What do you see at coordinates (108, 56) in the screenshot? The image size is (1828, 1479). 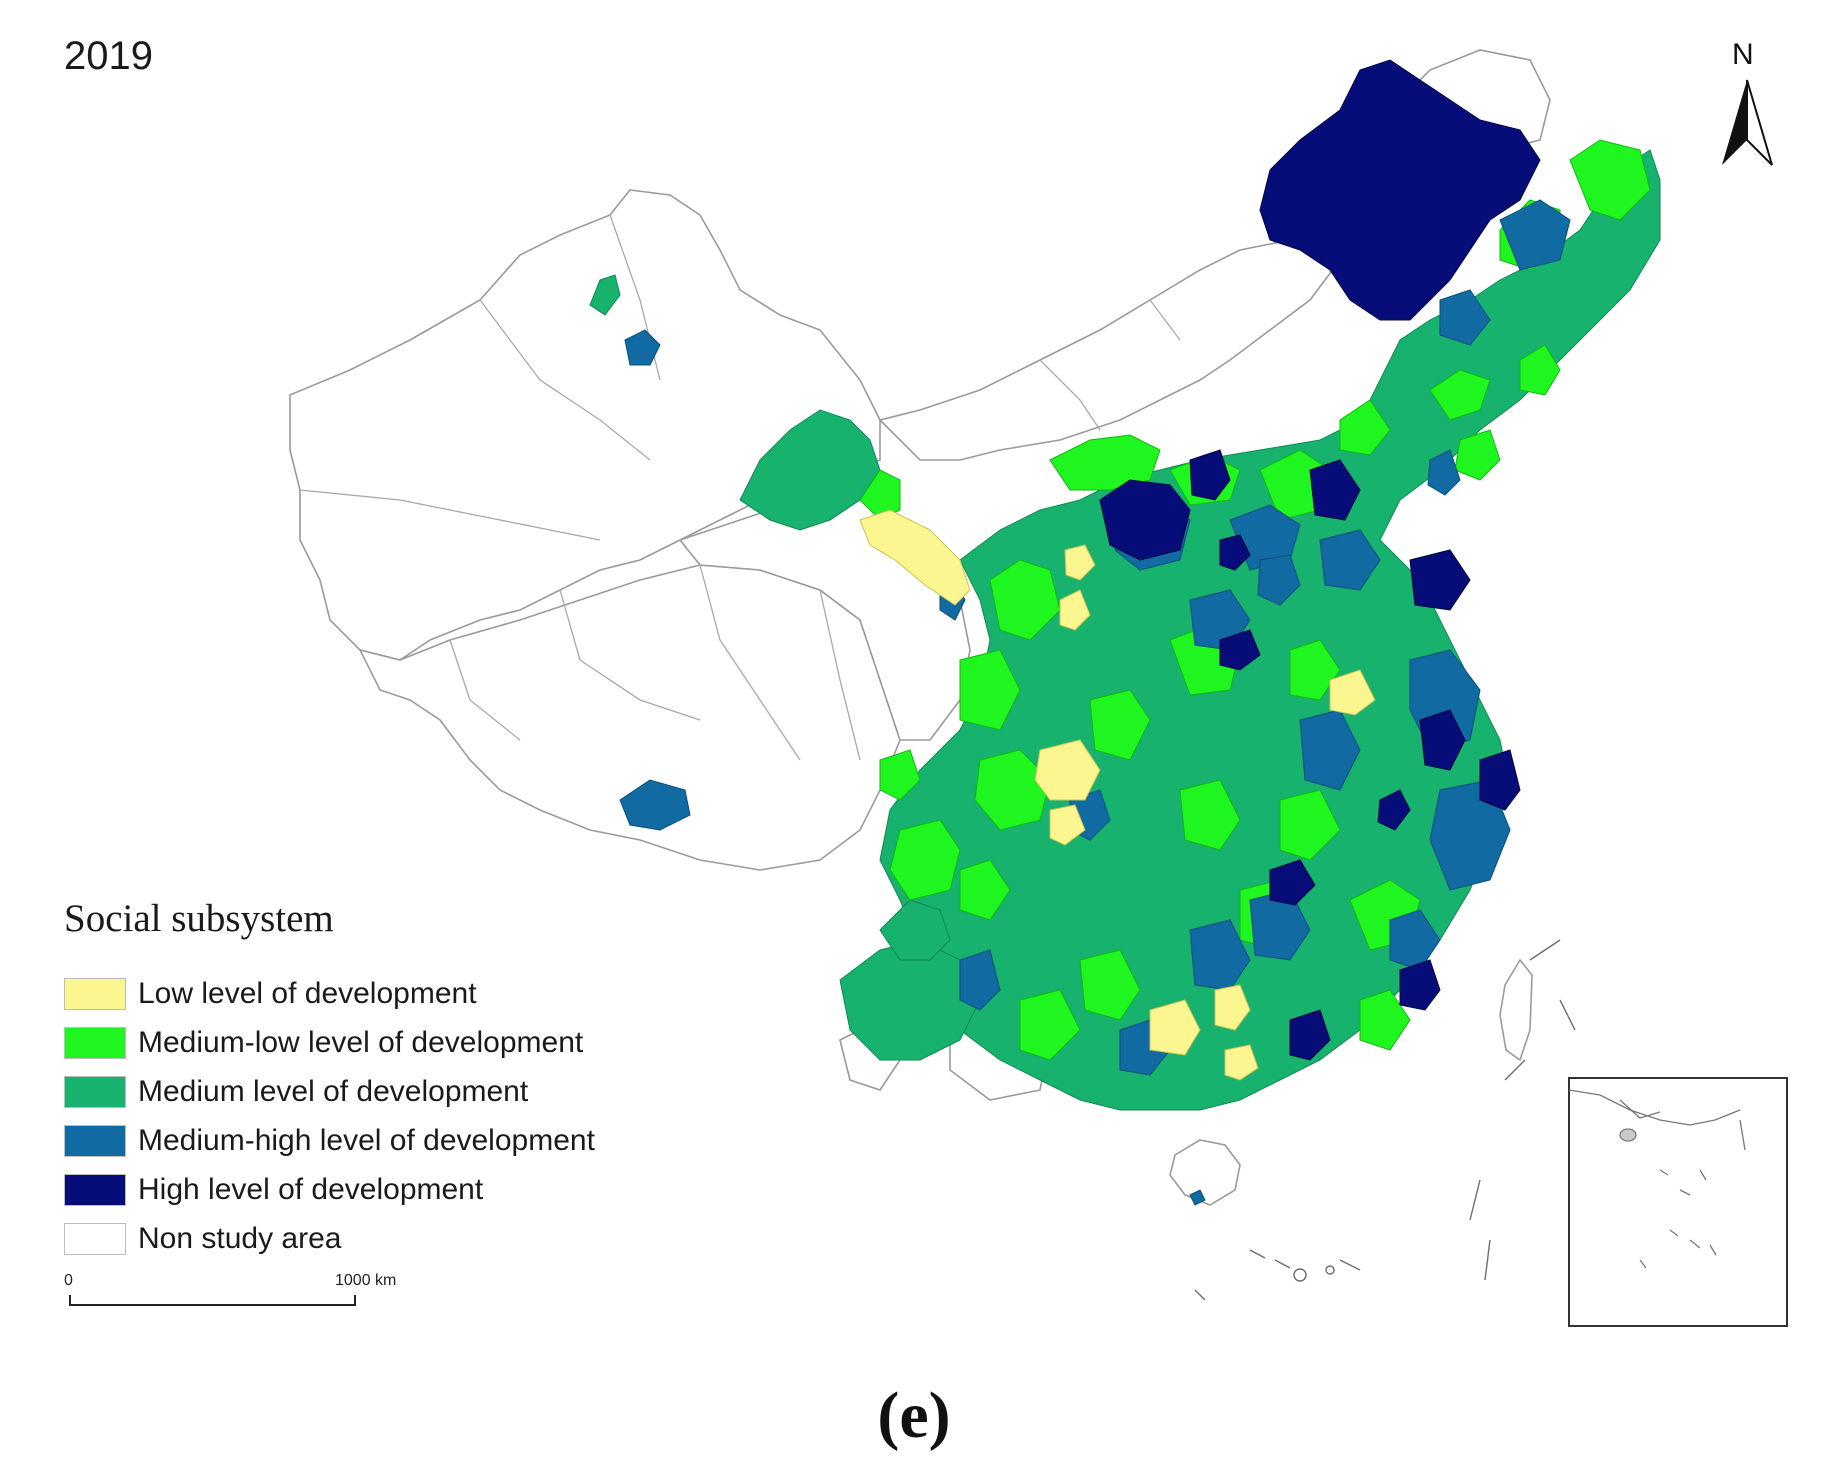 I see `map-year: 2019` at bounding box center [108, 56].